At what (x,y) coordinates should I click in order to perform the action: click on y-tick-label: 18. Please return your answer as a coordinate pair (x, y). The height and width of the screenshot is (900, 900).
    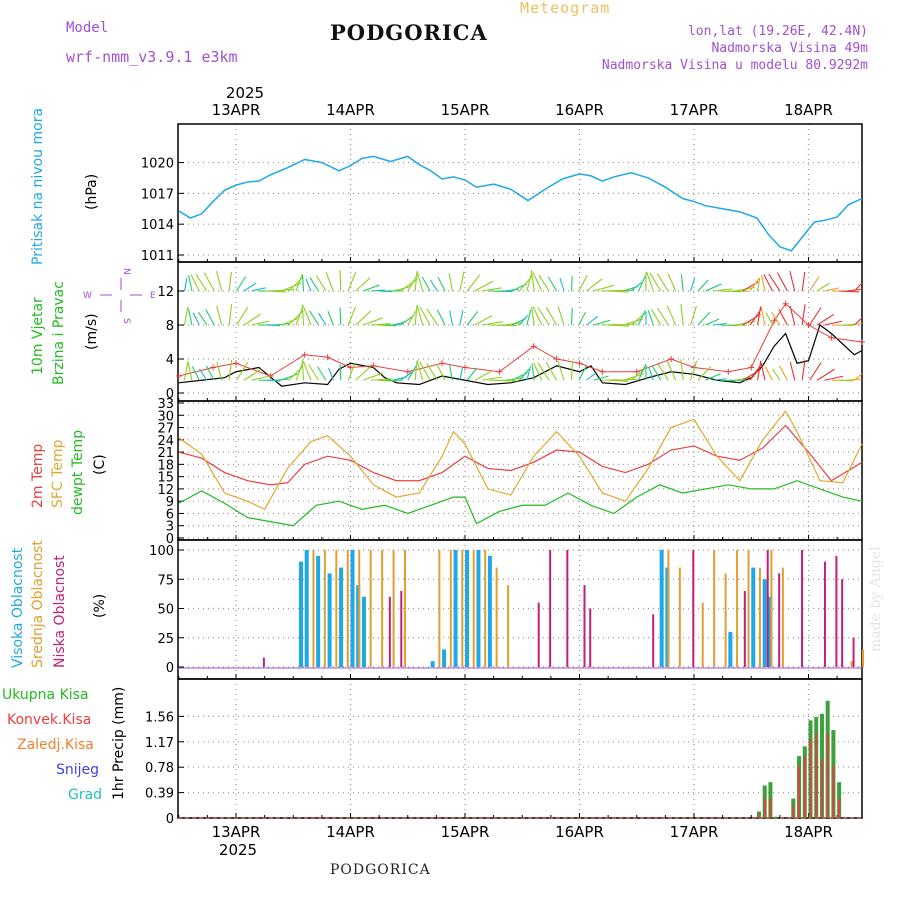
    Looking at the image, I should click on (165, 465).